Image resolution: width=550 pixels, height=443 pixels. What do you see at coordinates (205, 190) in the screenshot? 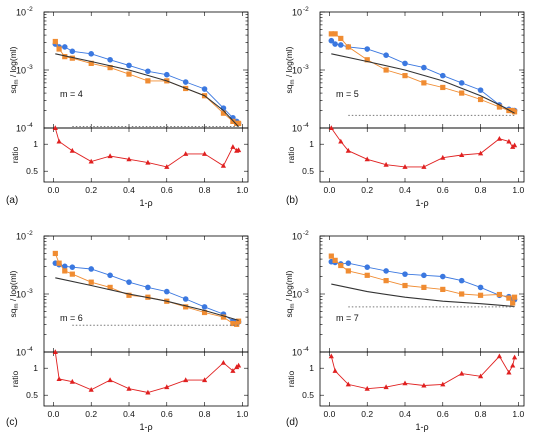
I see `panel-a-xtick-label-4: 0.8` at bounding box center [205, 190].